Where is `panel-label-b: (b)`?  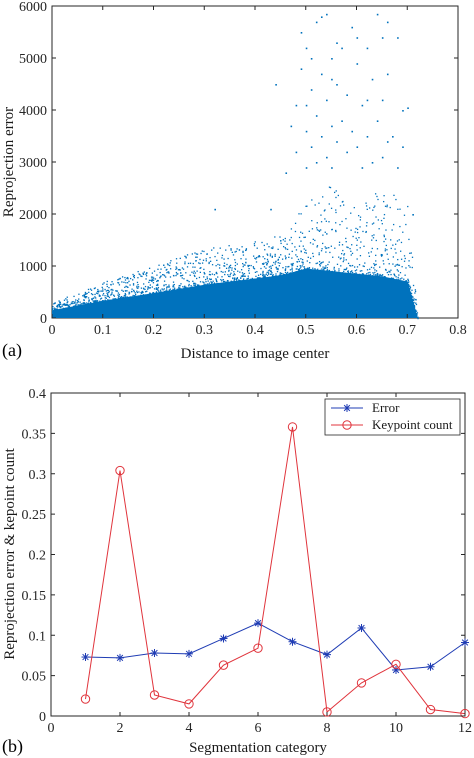
panel-label-b: (b) is located at coordinates (12, 746).